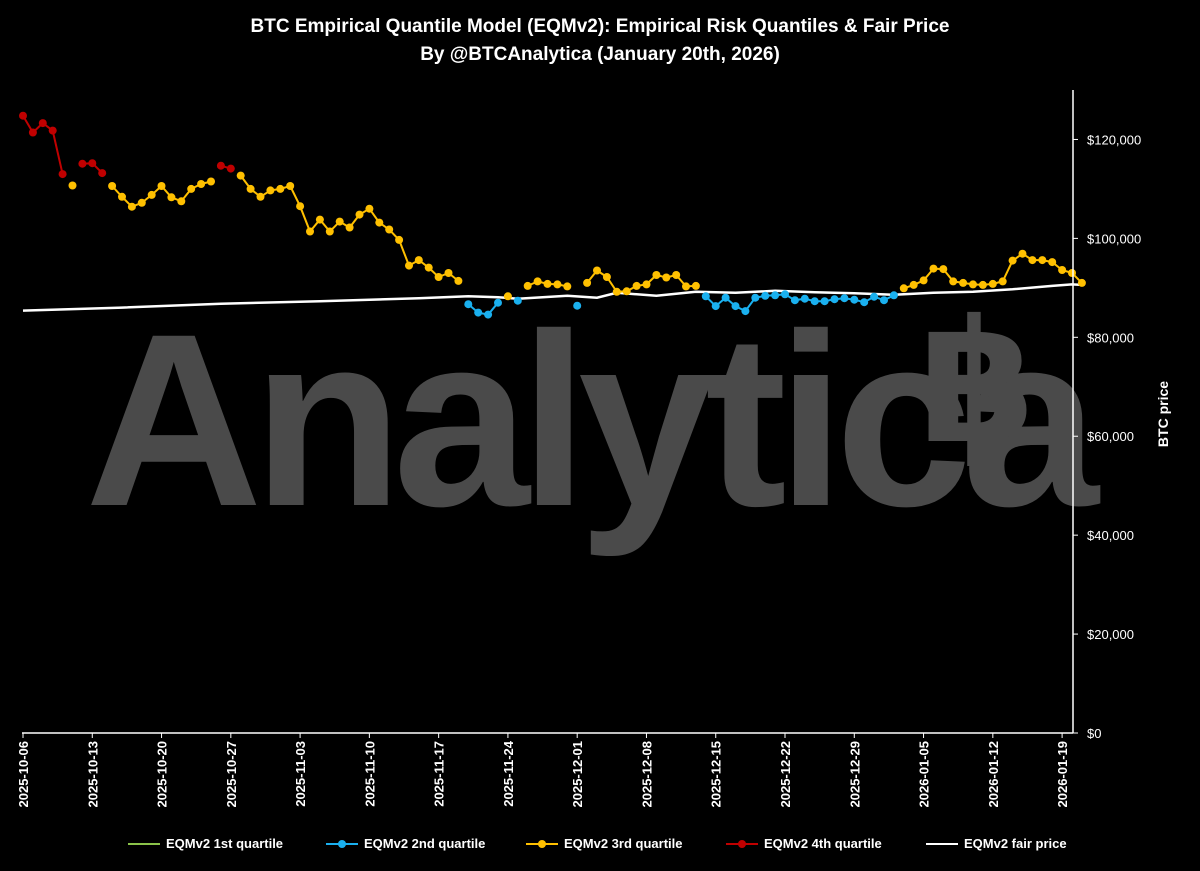 Image resolution: width=1200 pixels, height=871 pixels. I want to click on legend-item-q1: EQMv2 1st quartile, so click(205, 843).